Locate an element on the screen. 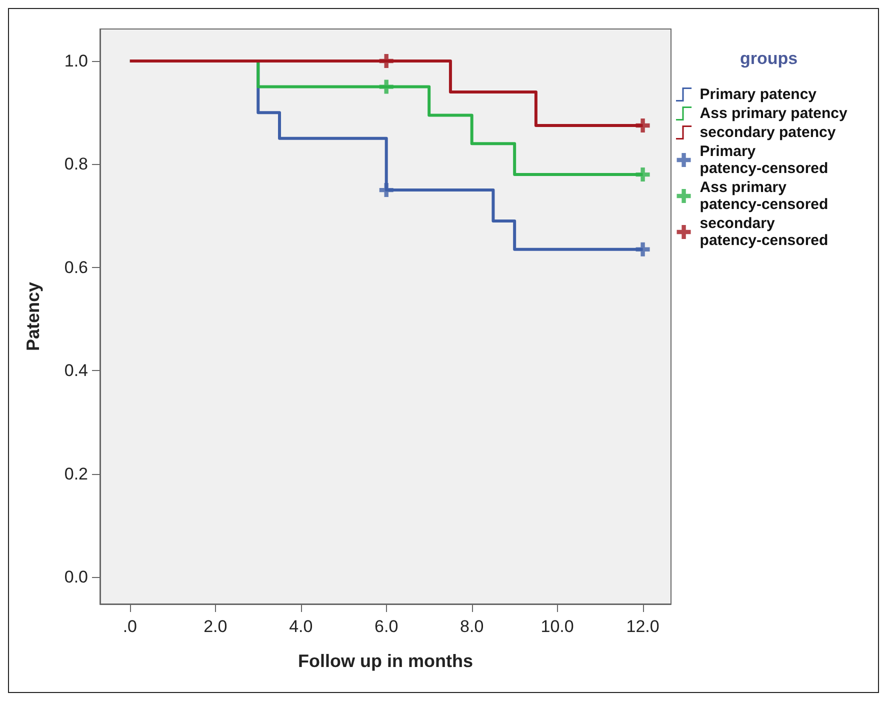 This screenshot has height=701, width=887. legend-label: Primary patency is located at coordinates (759, 94).